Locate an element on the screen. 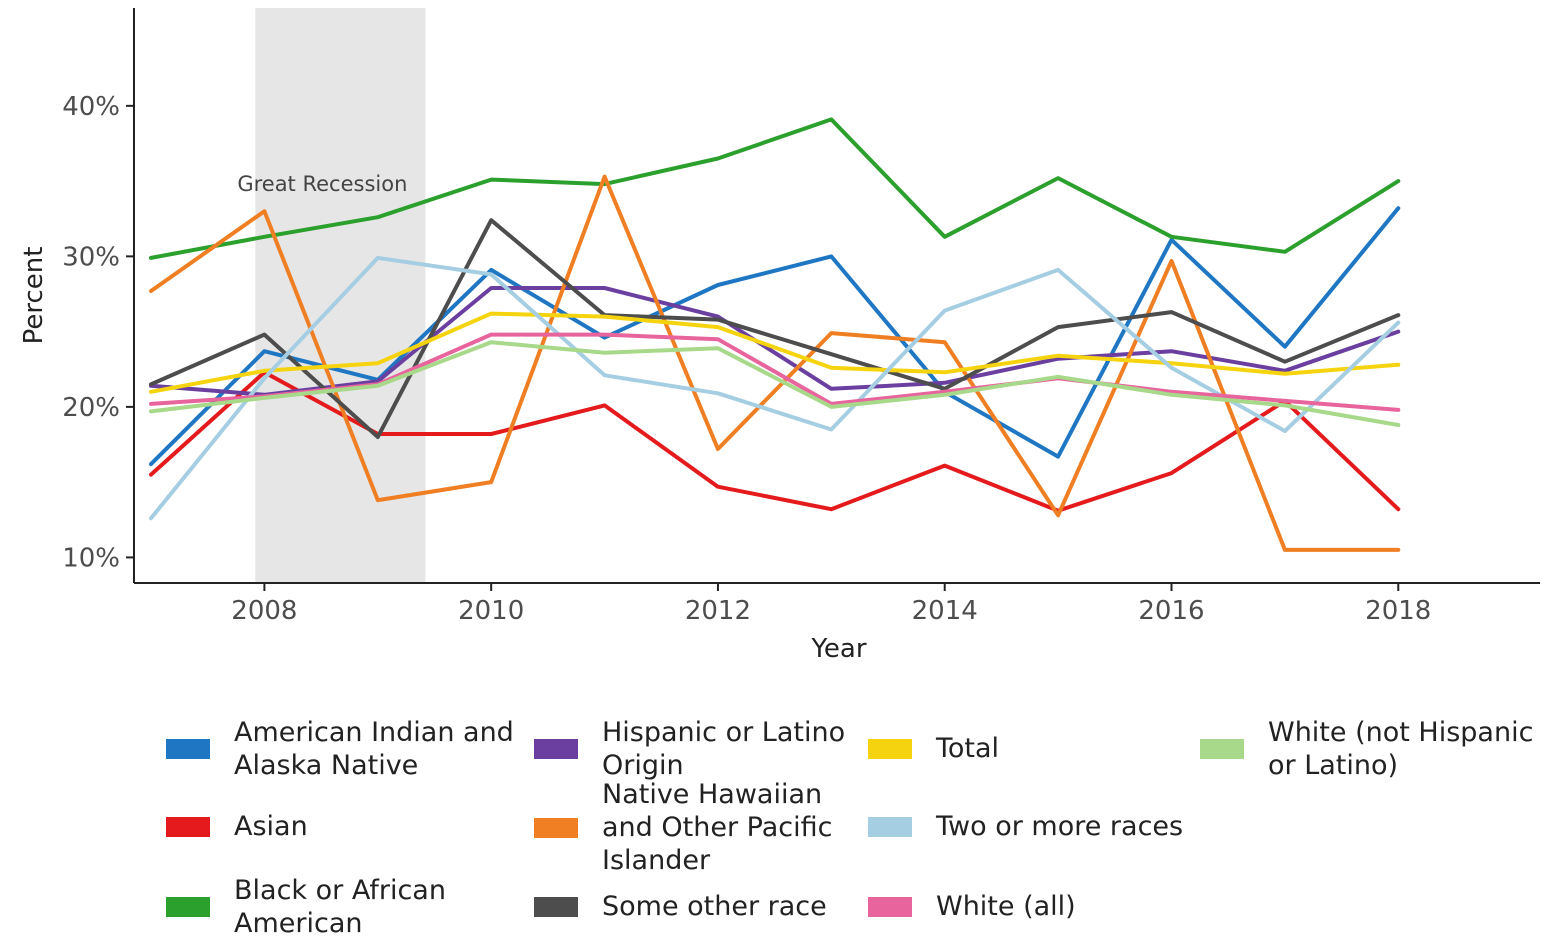  x-tick-label: 2010 is located at coordinates (491, 611).